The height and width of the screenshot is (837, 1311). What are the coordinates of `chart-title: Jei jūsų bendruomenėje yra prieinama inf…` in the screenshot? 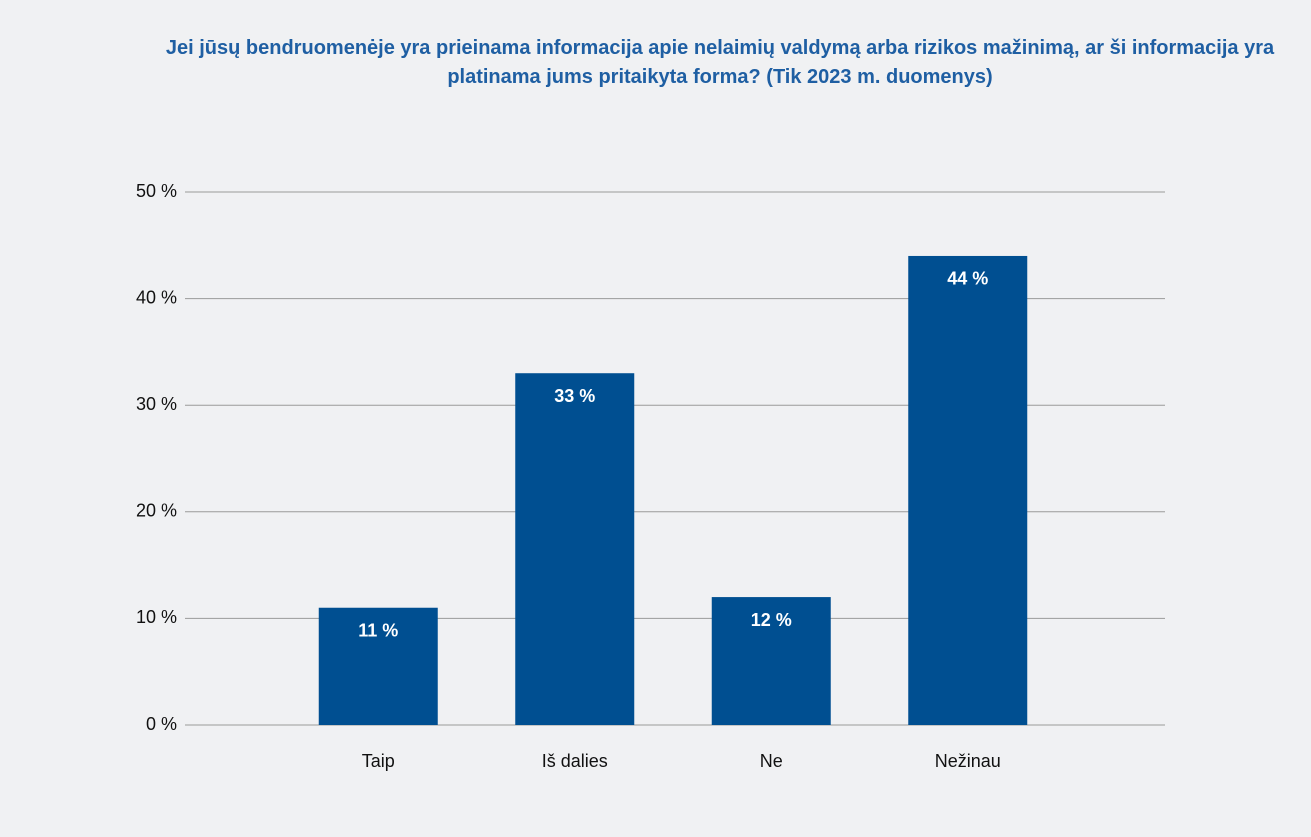 It's located at (720, 62).